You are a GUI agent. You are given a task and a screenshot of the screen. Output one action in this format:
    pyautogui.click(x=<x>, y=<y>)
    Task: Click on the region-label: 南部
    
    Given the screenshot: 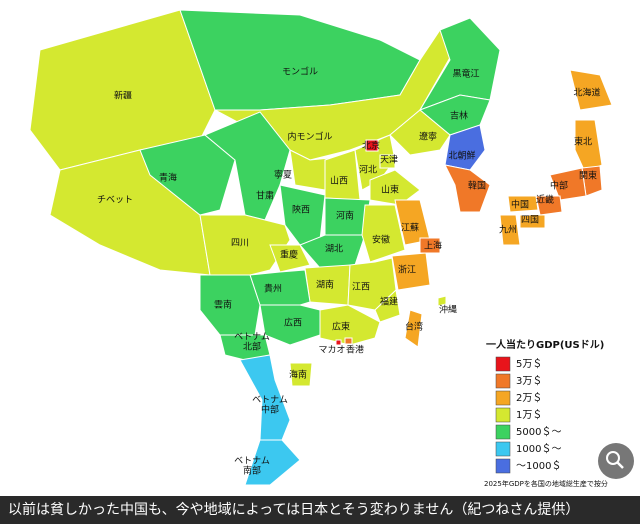 What is the action you would take?
    pyautogui.click(x=252, y=471)
    